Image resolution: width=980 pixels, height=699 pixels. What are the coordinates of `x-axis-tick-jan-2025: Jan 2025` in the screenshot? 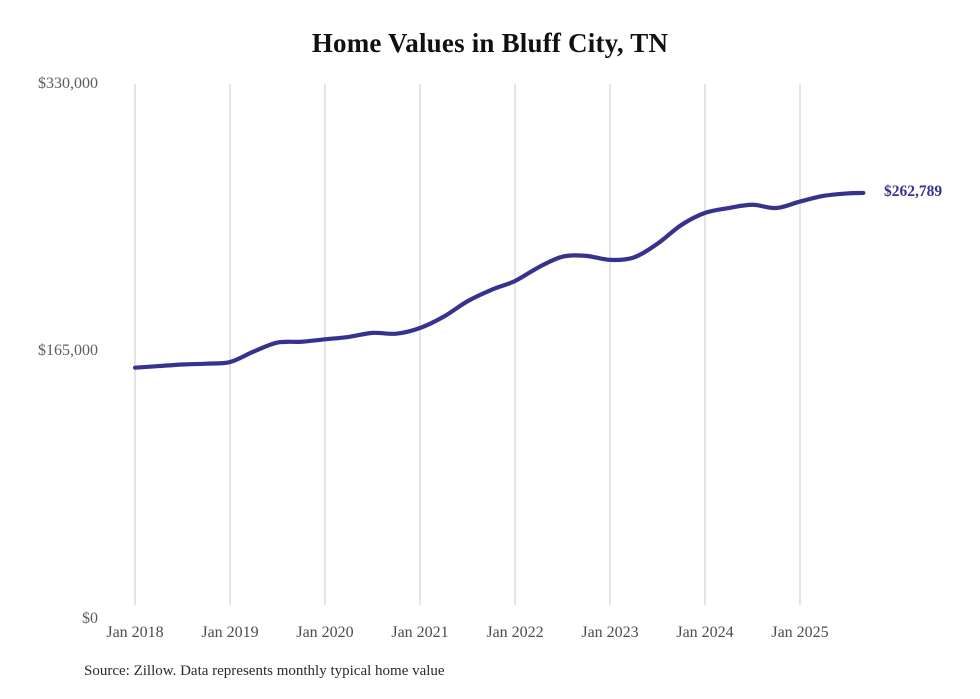 It's located at (800, 632).